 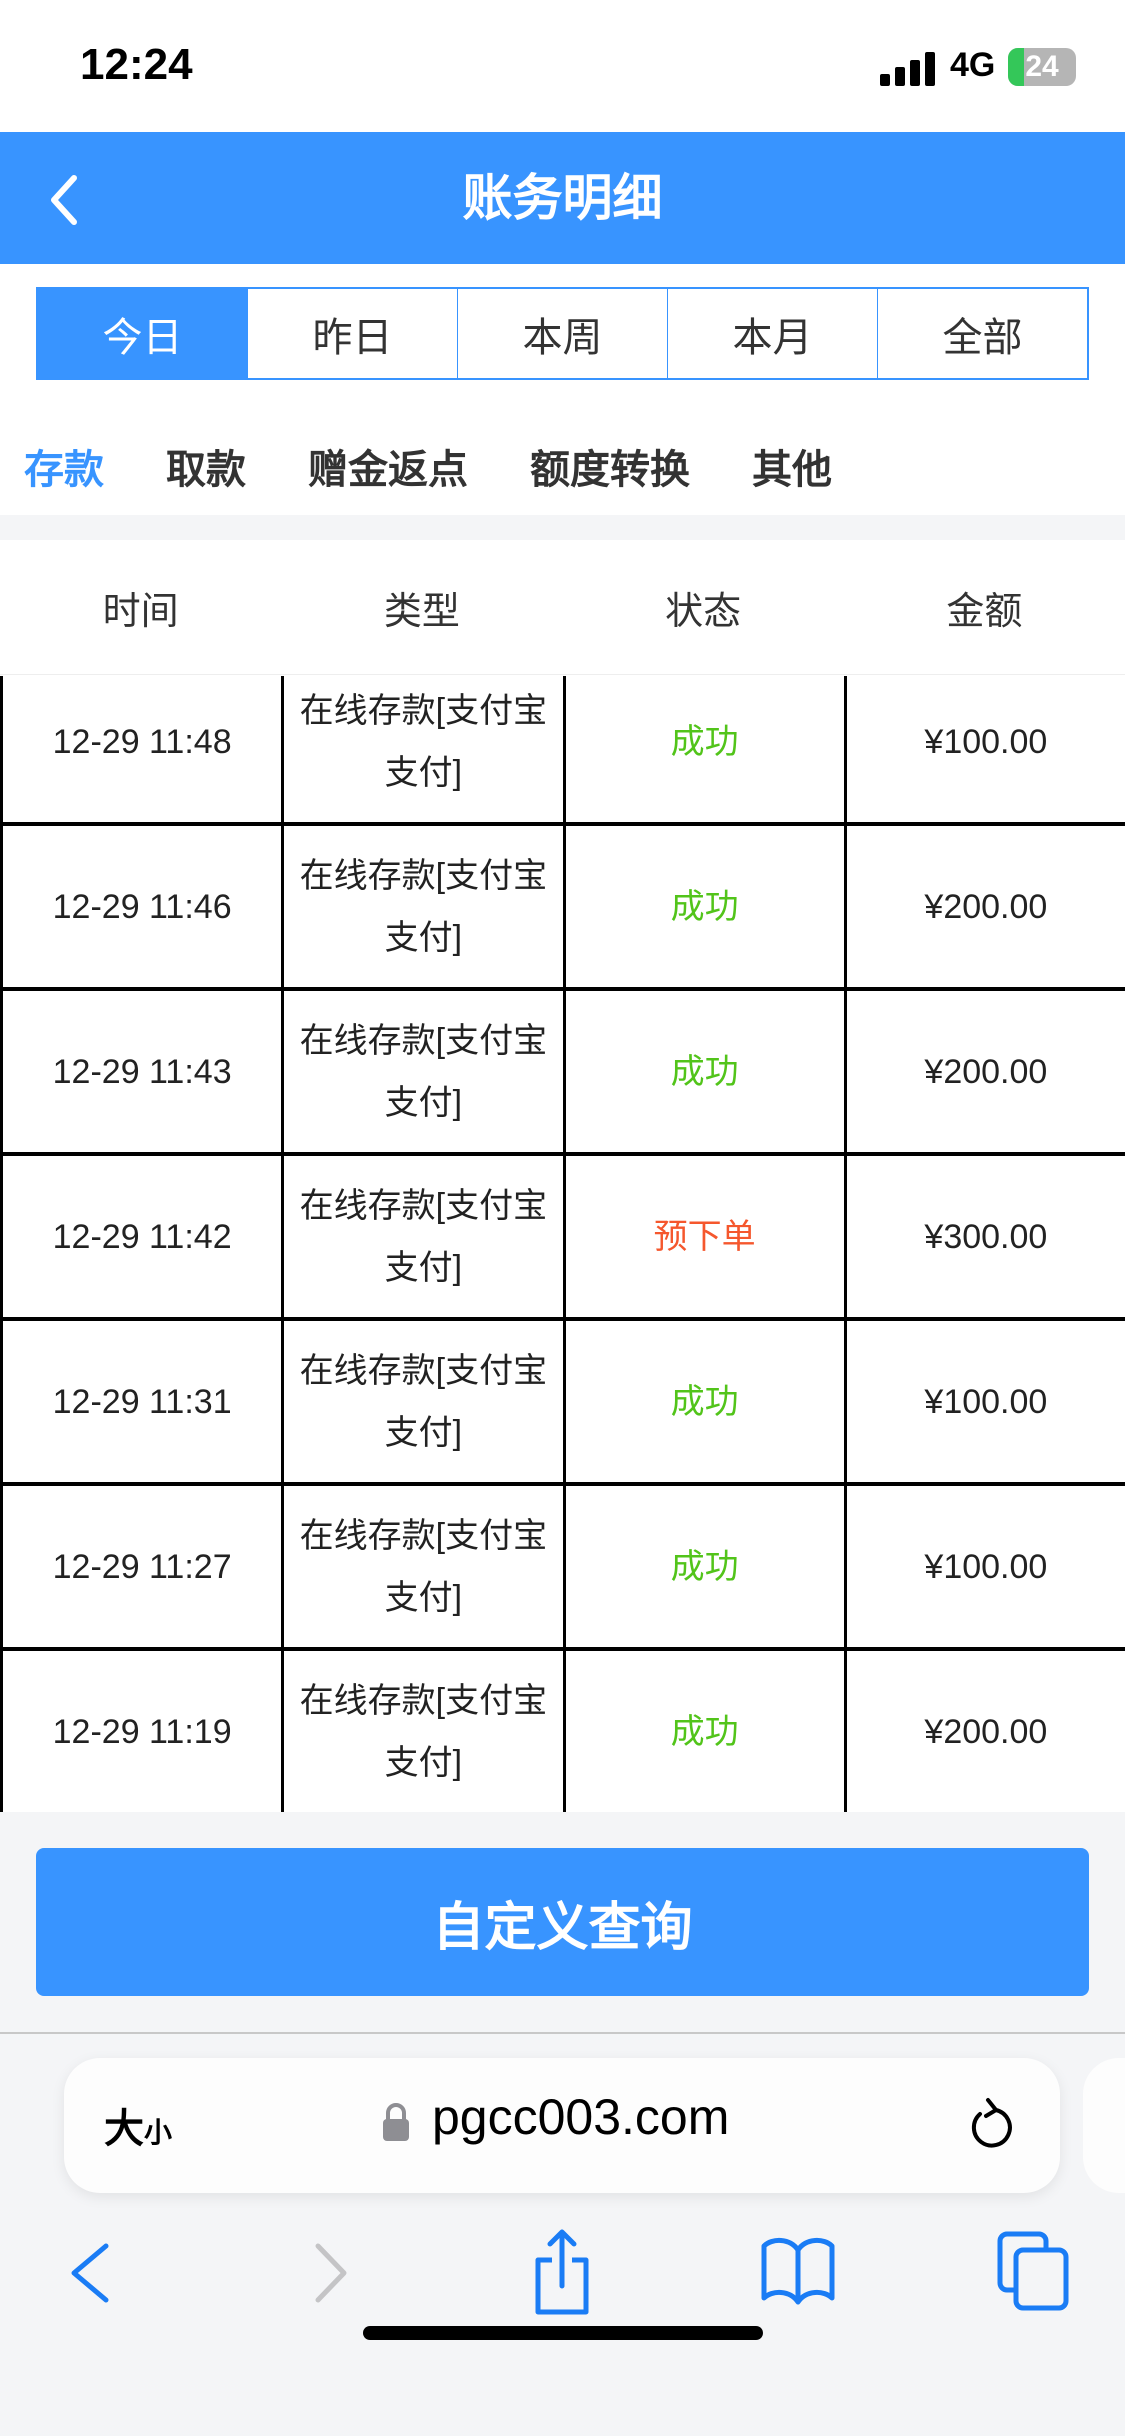 I want to click on date-tab: 全部, so click(x=982, y=333).